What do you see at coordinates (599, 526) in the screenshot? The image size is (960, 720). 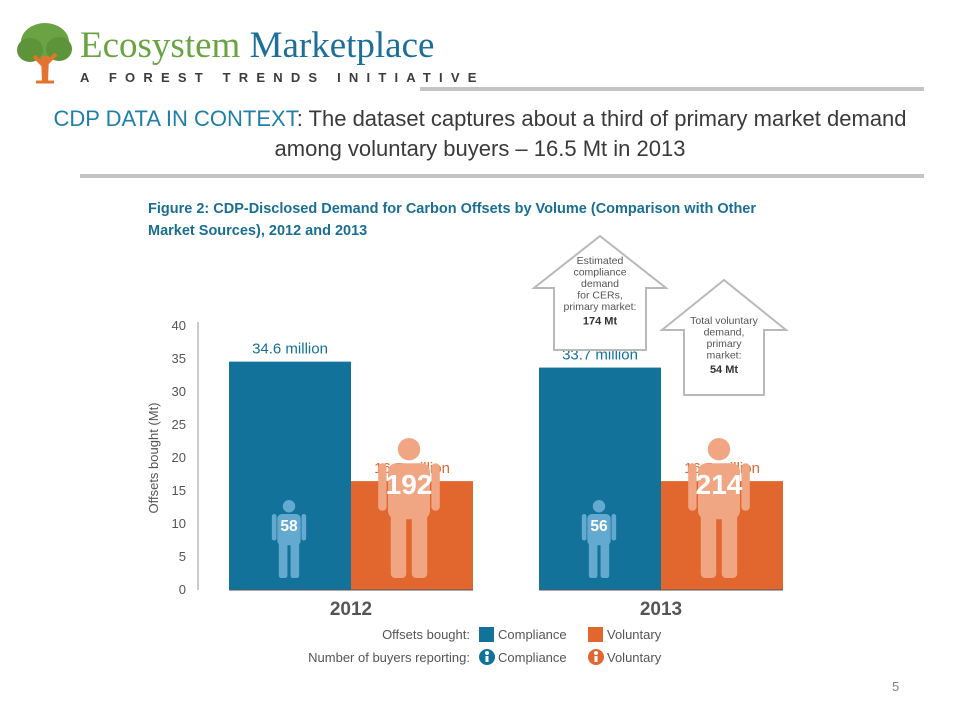 I see `svg-text: 56` at bounding box center [599, 526].